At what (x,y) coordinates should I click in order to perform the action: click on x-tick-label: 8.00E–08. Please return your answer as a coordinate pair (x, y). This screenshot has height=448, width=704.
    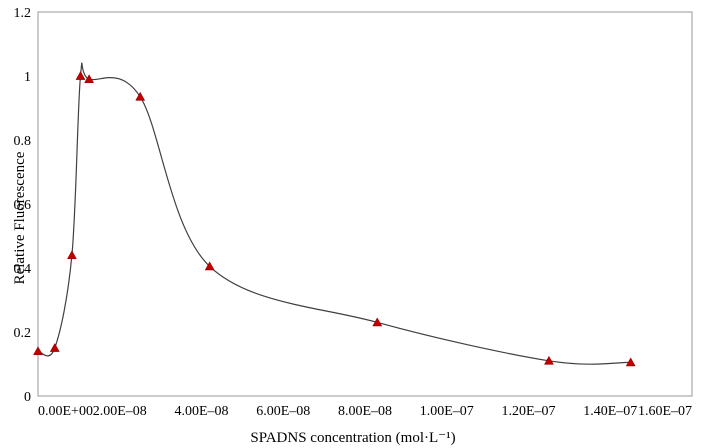
    Looking at the image, I should click on (365, 411).